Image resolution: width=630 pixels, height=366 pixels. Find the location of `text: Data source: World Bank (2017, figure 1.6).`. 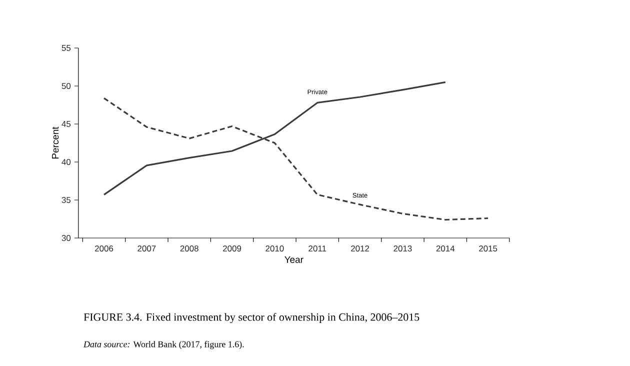

text: Data source: World Bank (2017, figure 1.6). is located at coordinates (163, 345).